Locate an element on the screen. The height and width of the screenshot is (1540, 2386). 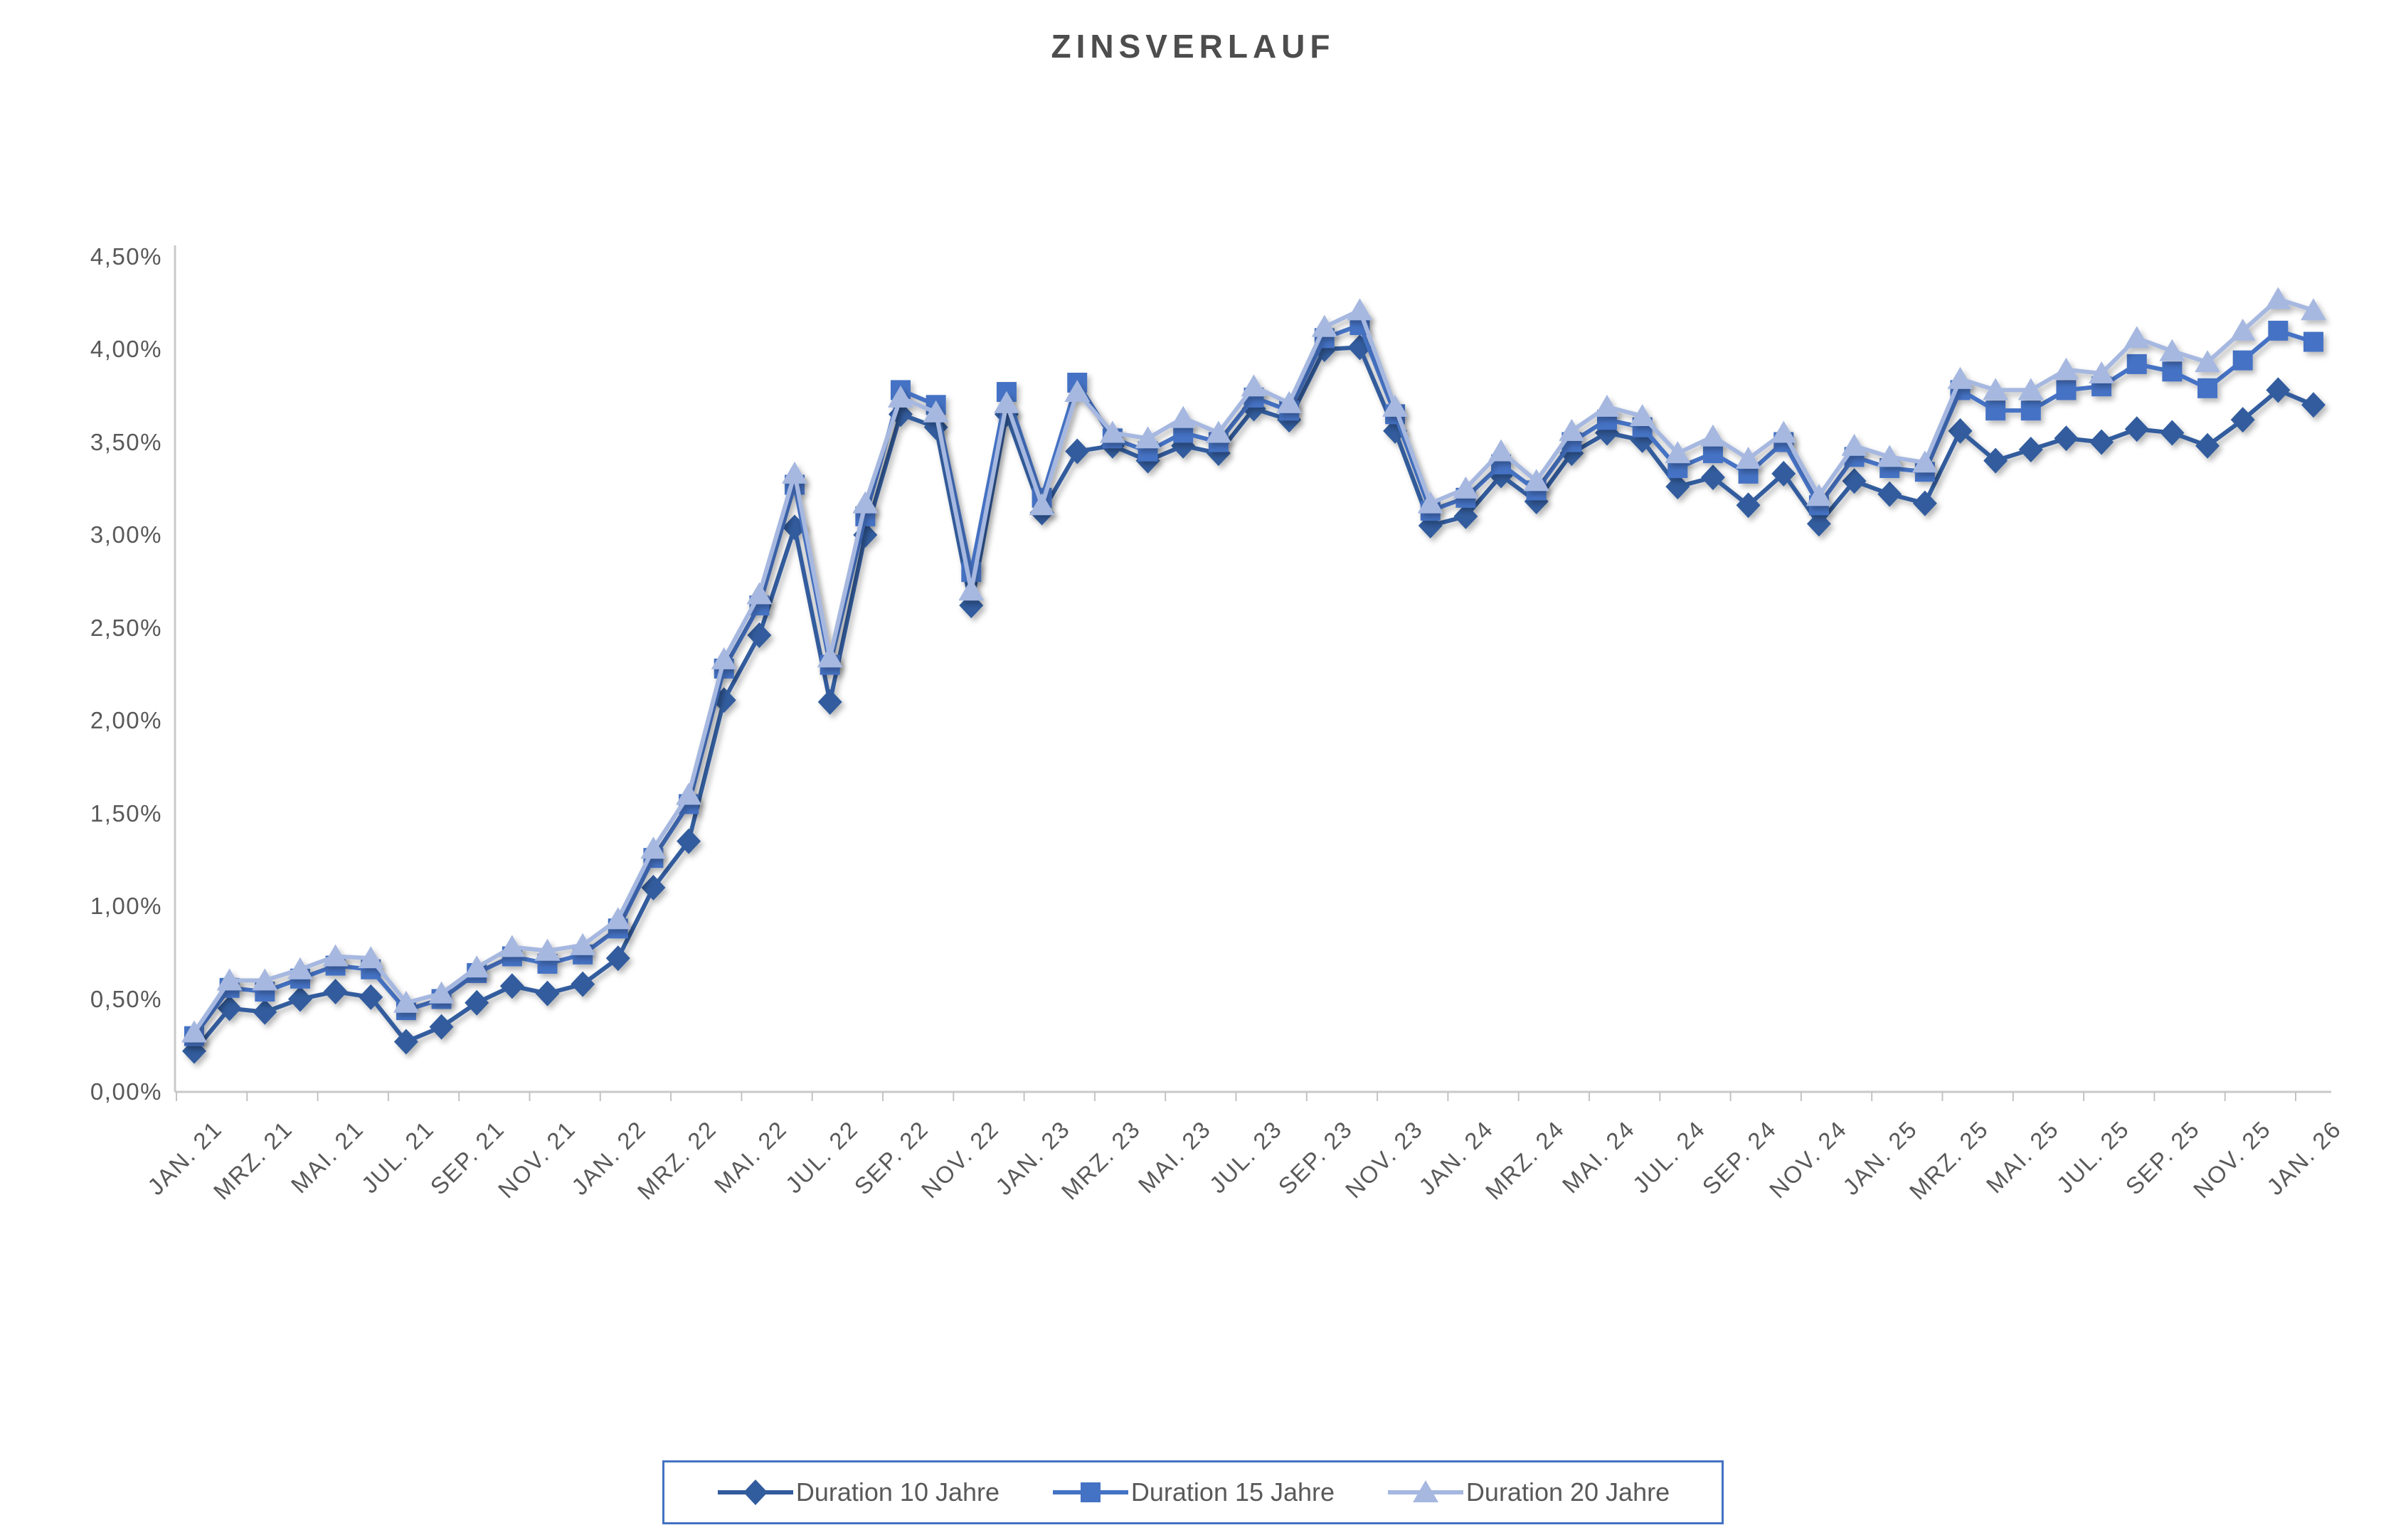
chart-title: ZINSVERLAUF is located at coordinates (1193, 46).